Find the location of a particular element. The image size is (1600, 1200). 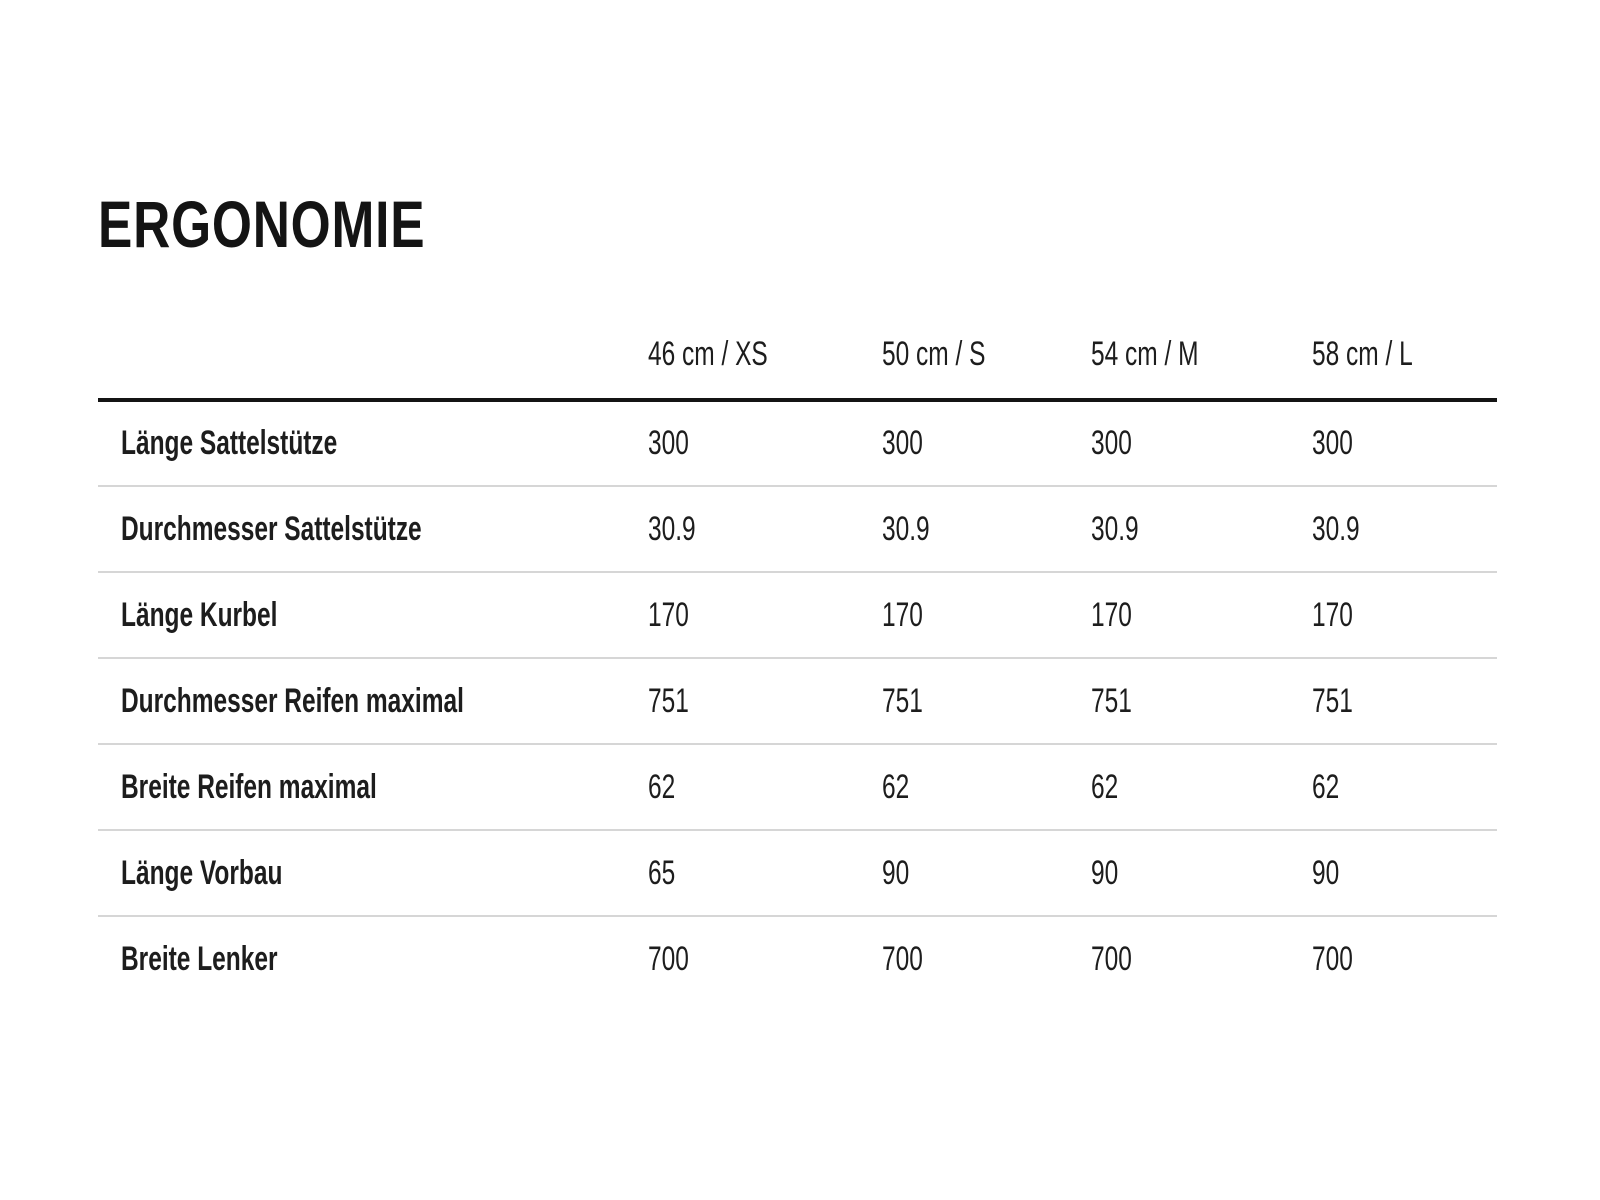

row-label: Breite Reifen maximal is located at coordinates (373, 786).